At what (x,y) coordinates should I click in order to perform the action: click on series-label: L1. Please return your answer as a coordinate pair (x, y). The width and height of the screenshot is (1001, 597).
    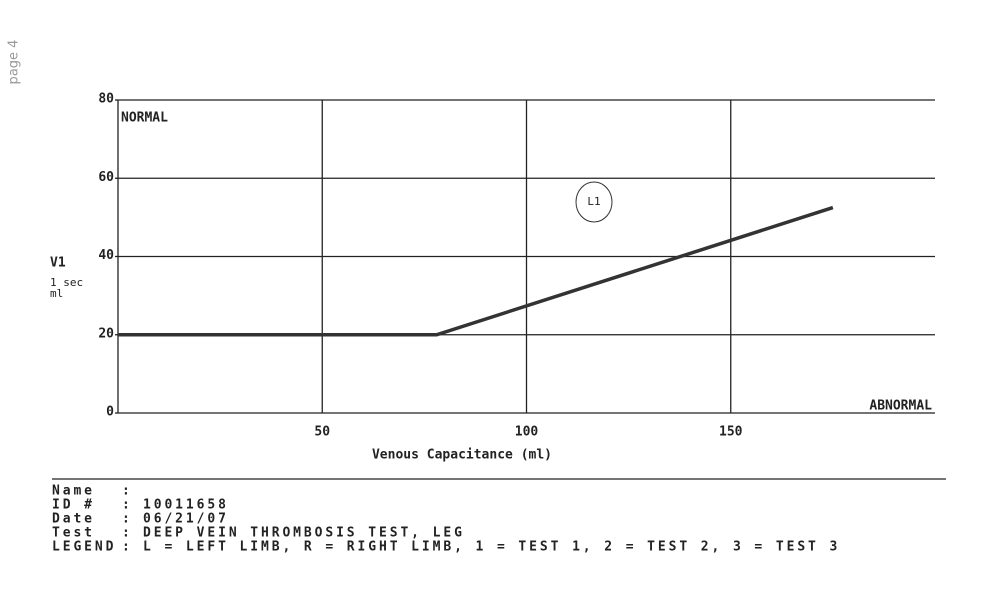
    Looking at the image, I should click on (593, 201).